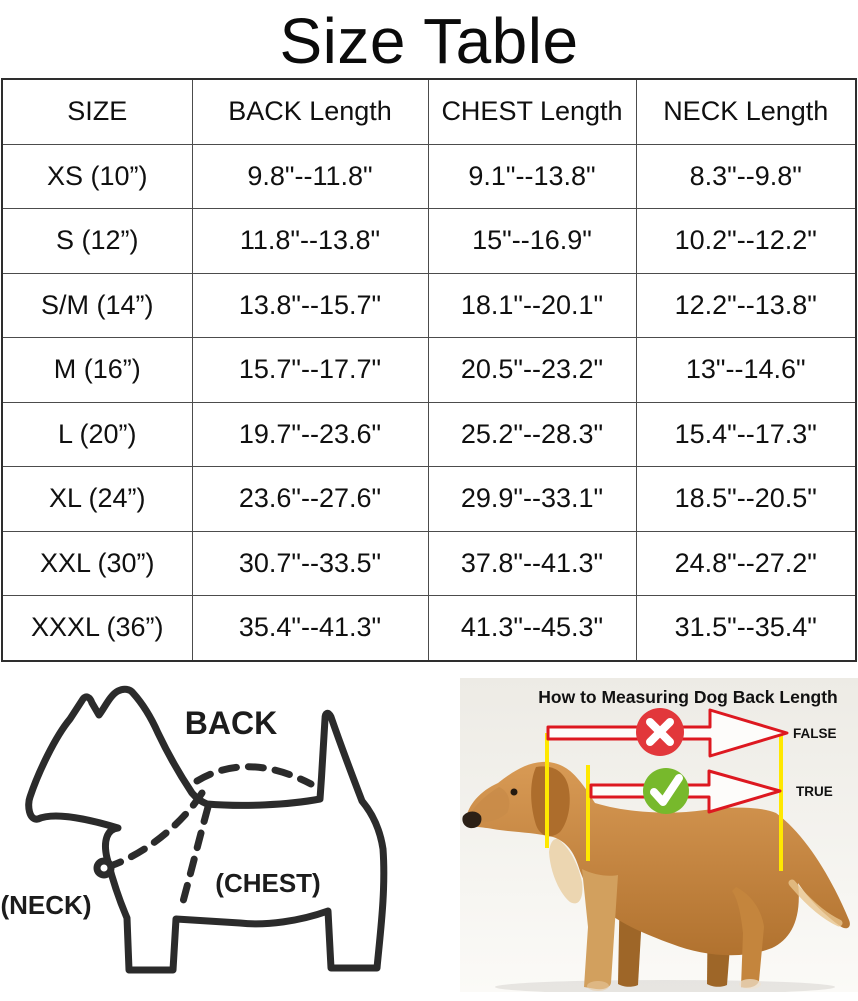  Describe the element at coordinates (97, 370) in the screenshot. I see `size-cell: M (16”)` at that location.